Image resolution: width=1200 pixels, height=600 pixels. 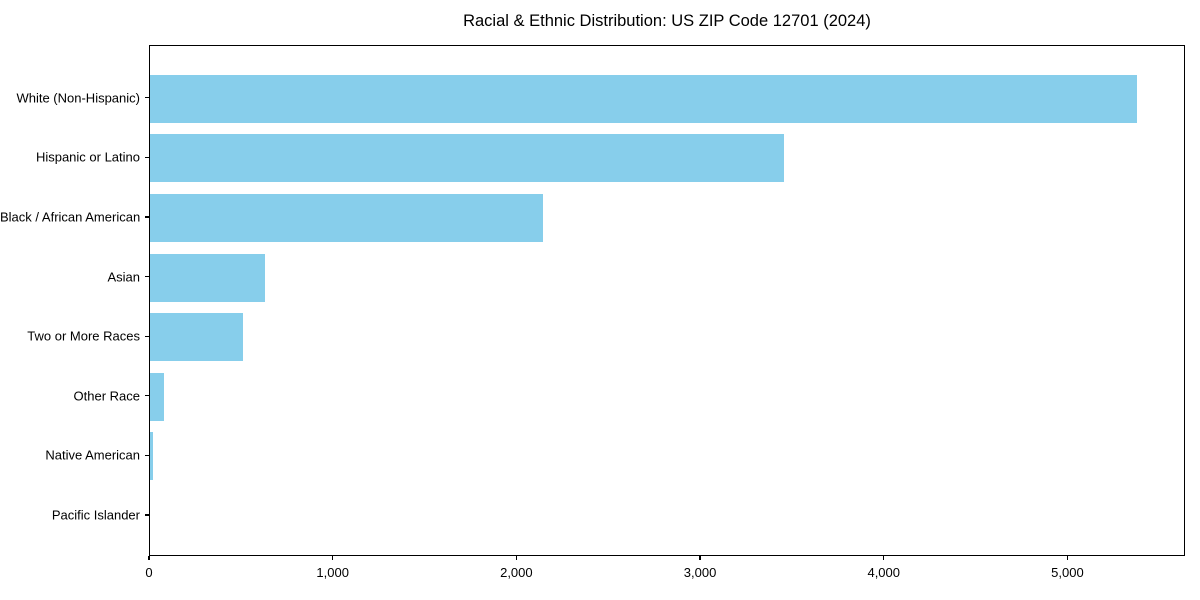 I want to click on y-tick-label-pacific-islander: Pacific Islander, so click(x=95, y=515).